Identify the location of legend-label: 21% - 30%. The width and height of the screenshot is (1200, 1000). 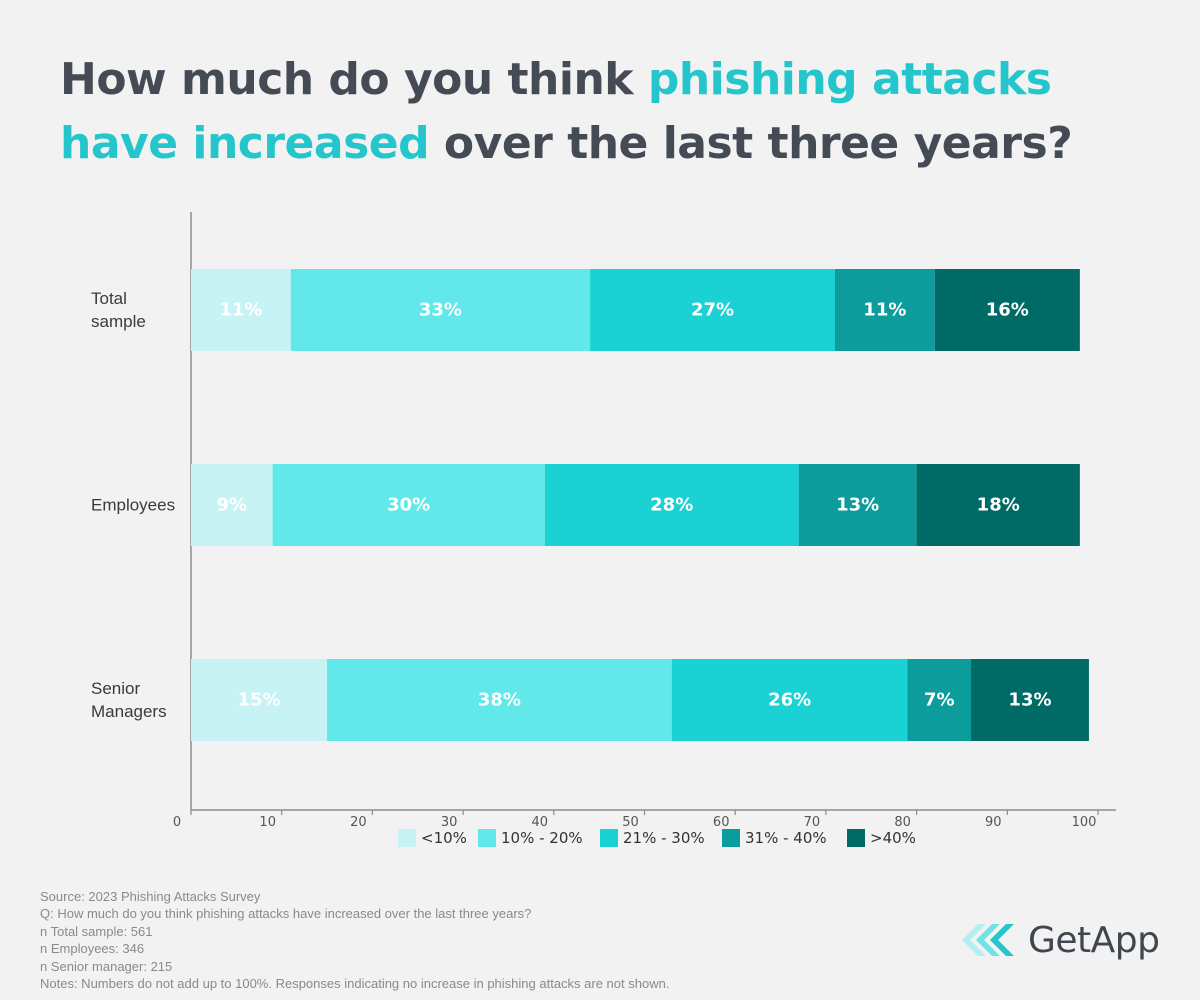
(664, 838).